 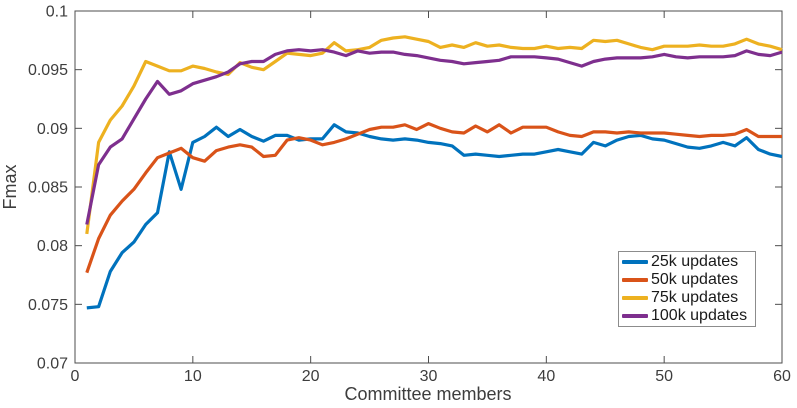 What do you see at coordinates (695, 280) in the screenshot?
I see `legend-label: 50k updates` at bounding box center [695, 280].